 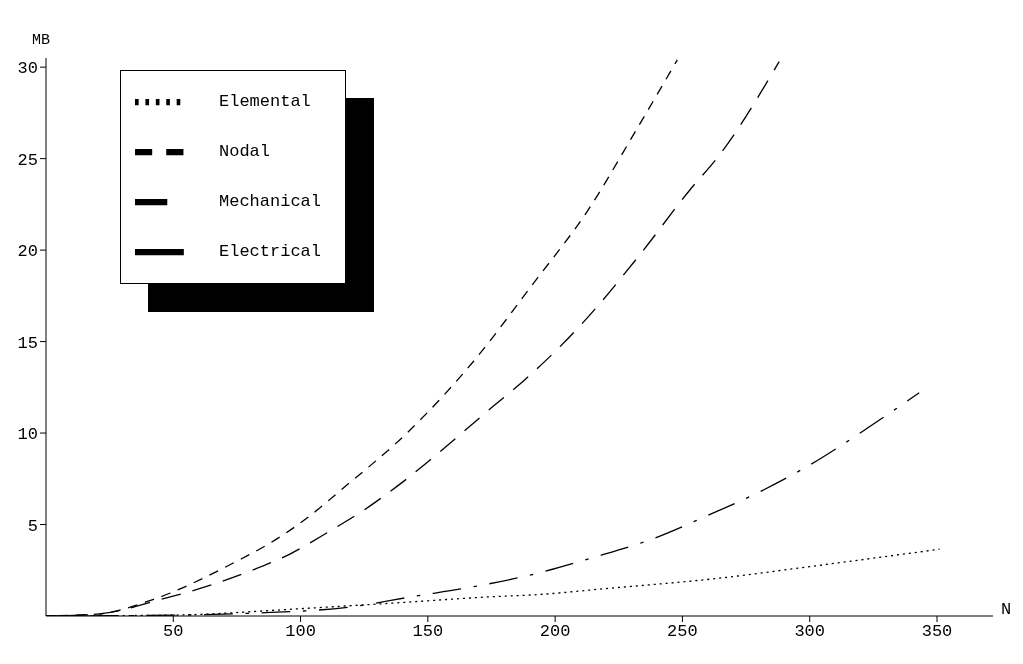 What do you see at coordinates (810, 632) in the screenshot?
I see `x-tick-label: 300` at bounding box center [810, 632].